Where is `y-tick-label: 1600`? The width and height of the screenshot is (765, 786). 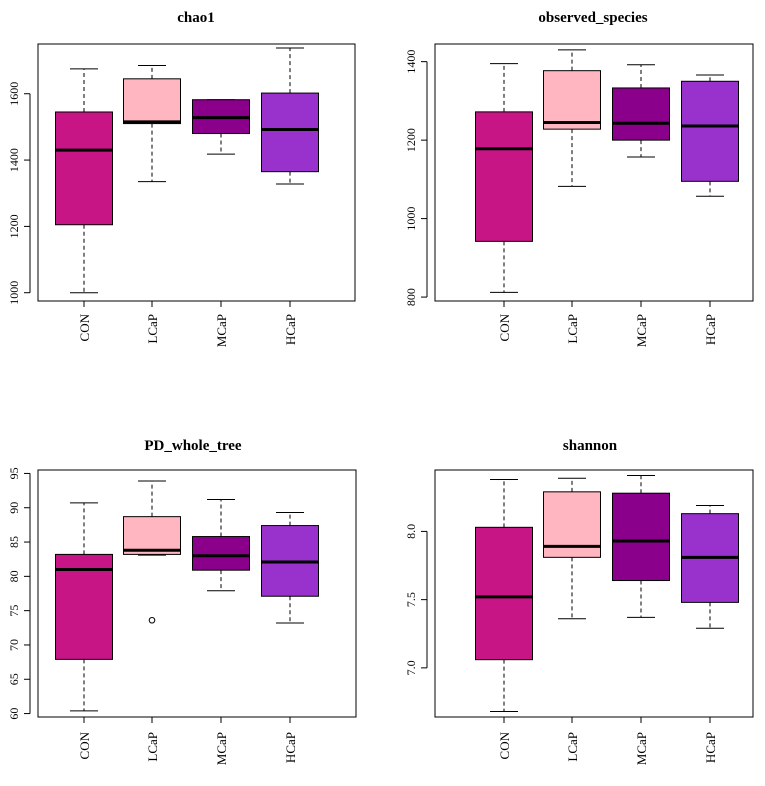 y-tick-label: 1600 is located at coordinates (14, 94).